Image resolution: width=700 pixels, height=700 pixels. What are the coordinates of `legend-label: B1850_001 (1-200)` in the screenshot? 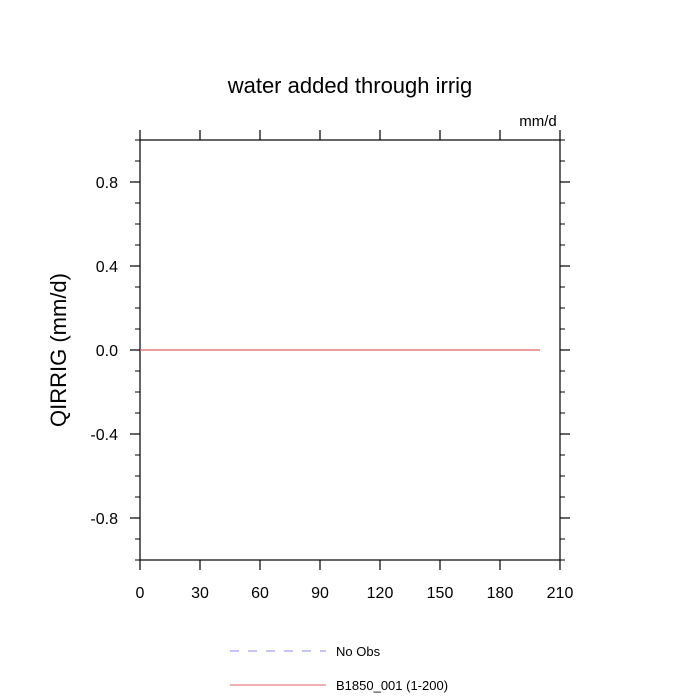 It's located at (392, 685).